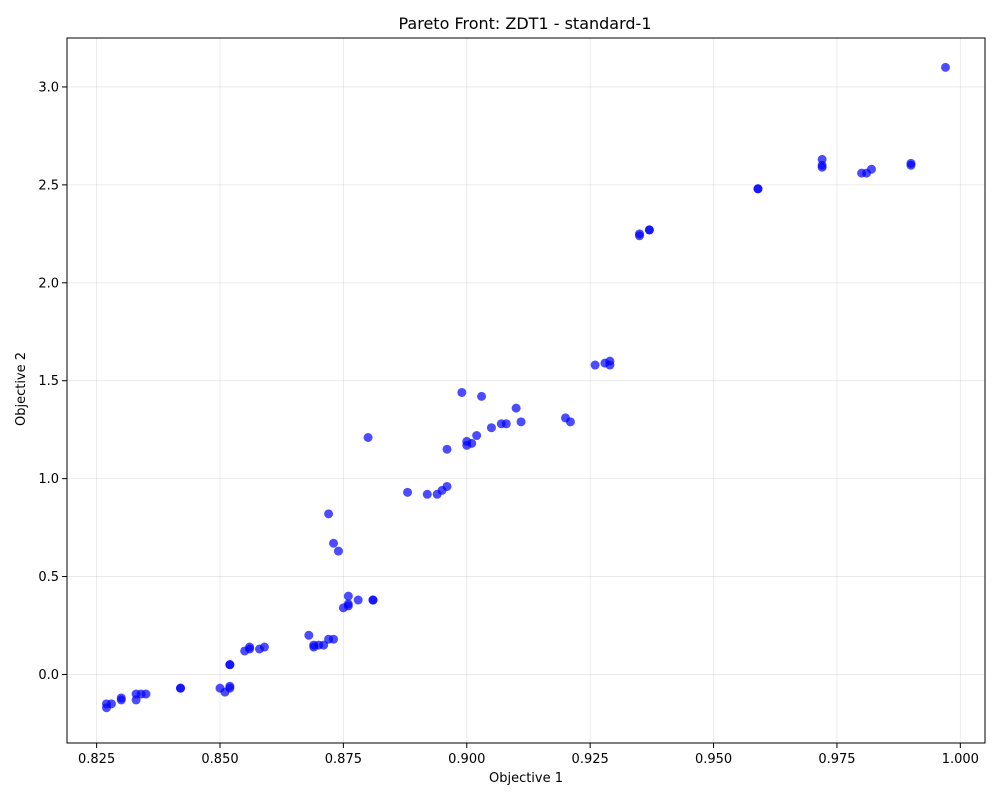 The height and width of the screenshot is (800, 1000). What do you see at coordinates (590, 759) in the screenshot?
I see `x-tick-label: 0.925` at bounding box center [590, 759].